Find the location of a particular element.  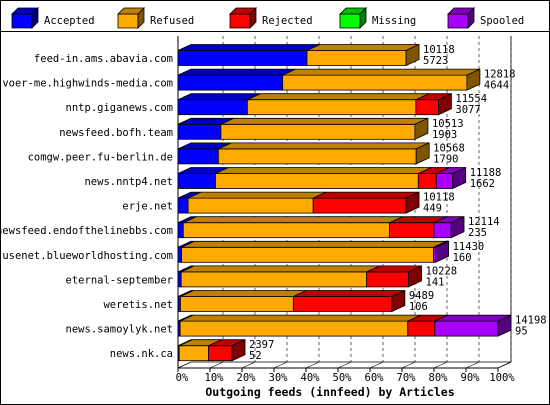

legend-swatch-refused is located at coordinates (128, 21).